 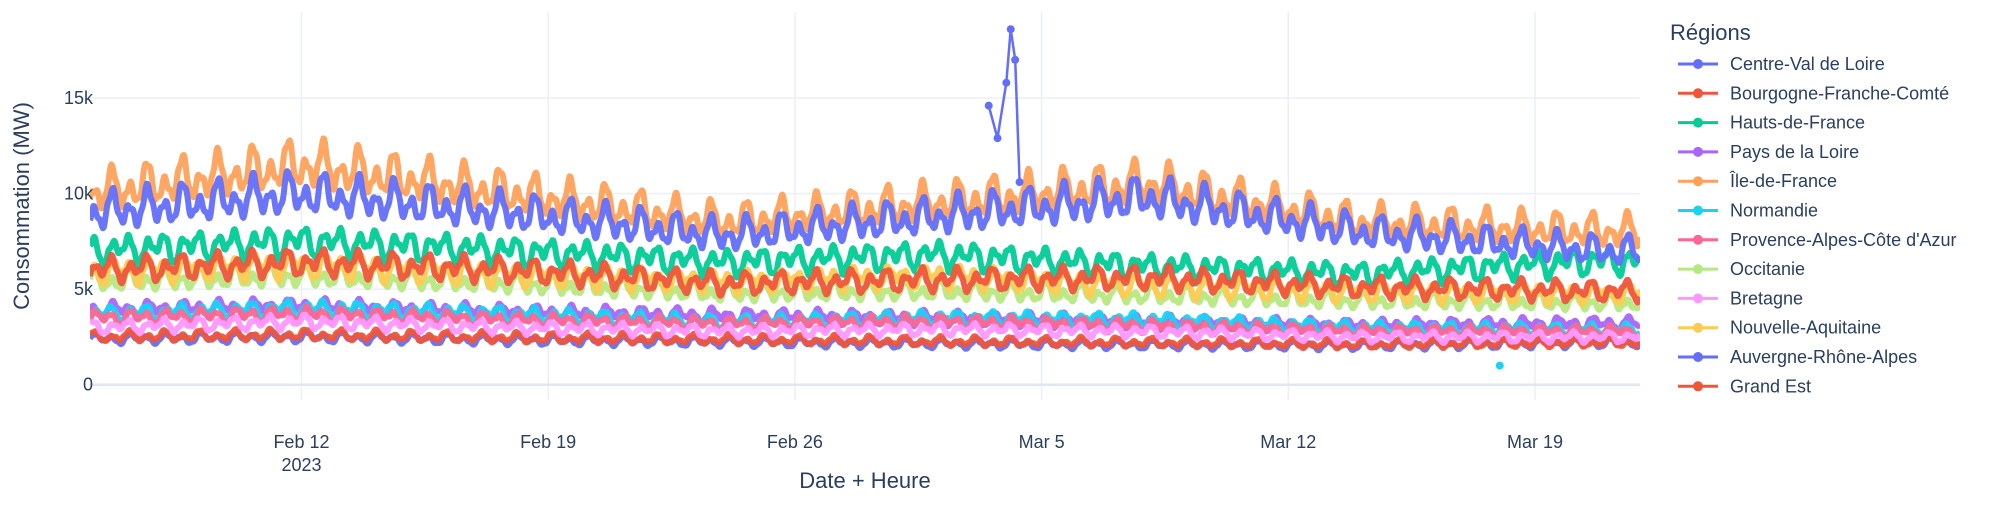 I want to click on y-tick-label: 5k, so click(x=84, y=289).